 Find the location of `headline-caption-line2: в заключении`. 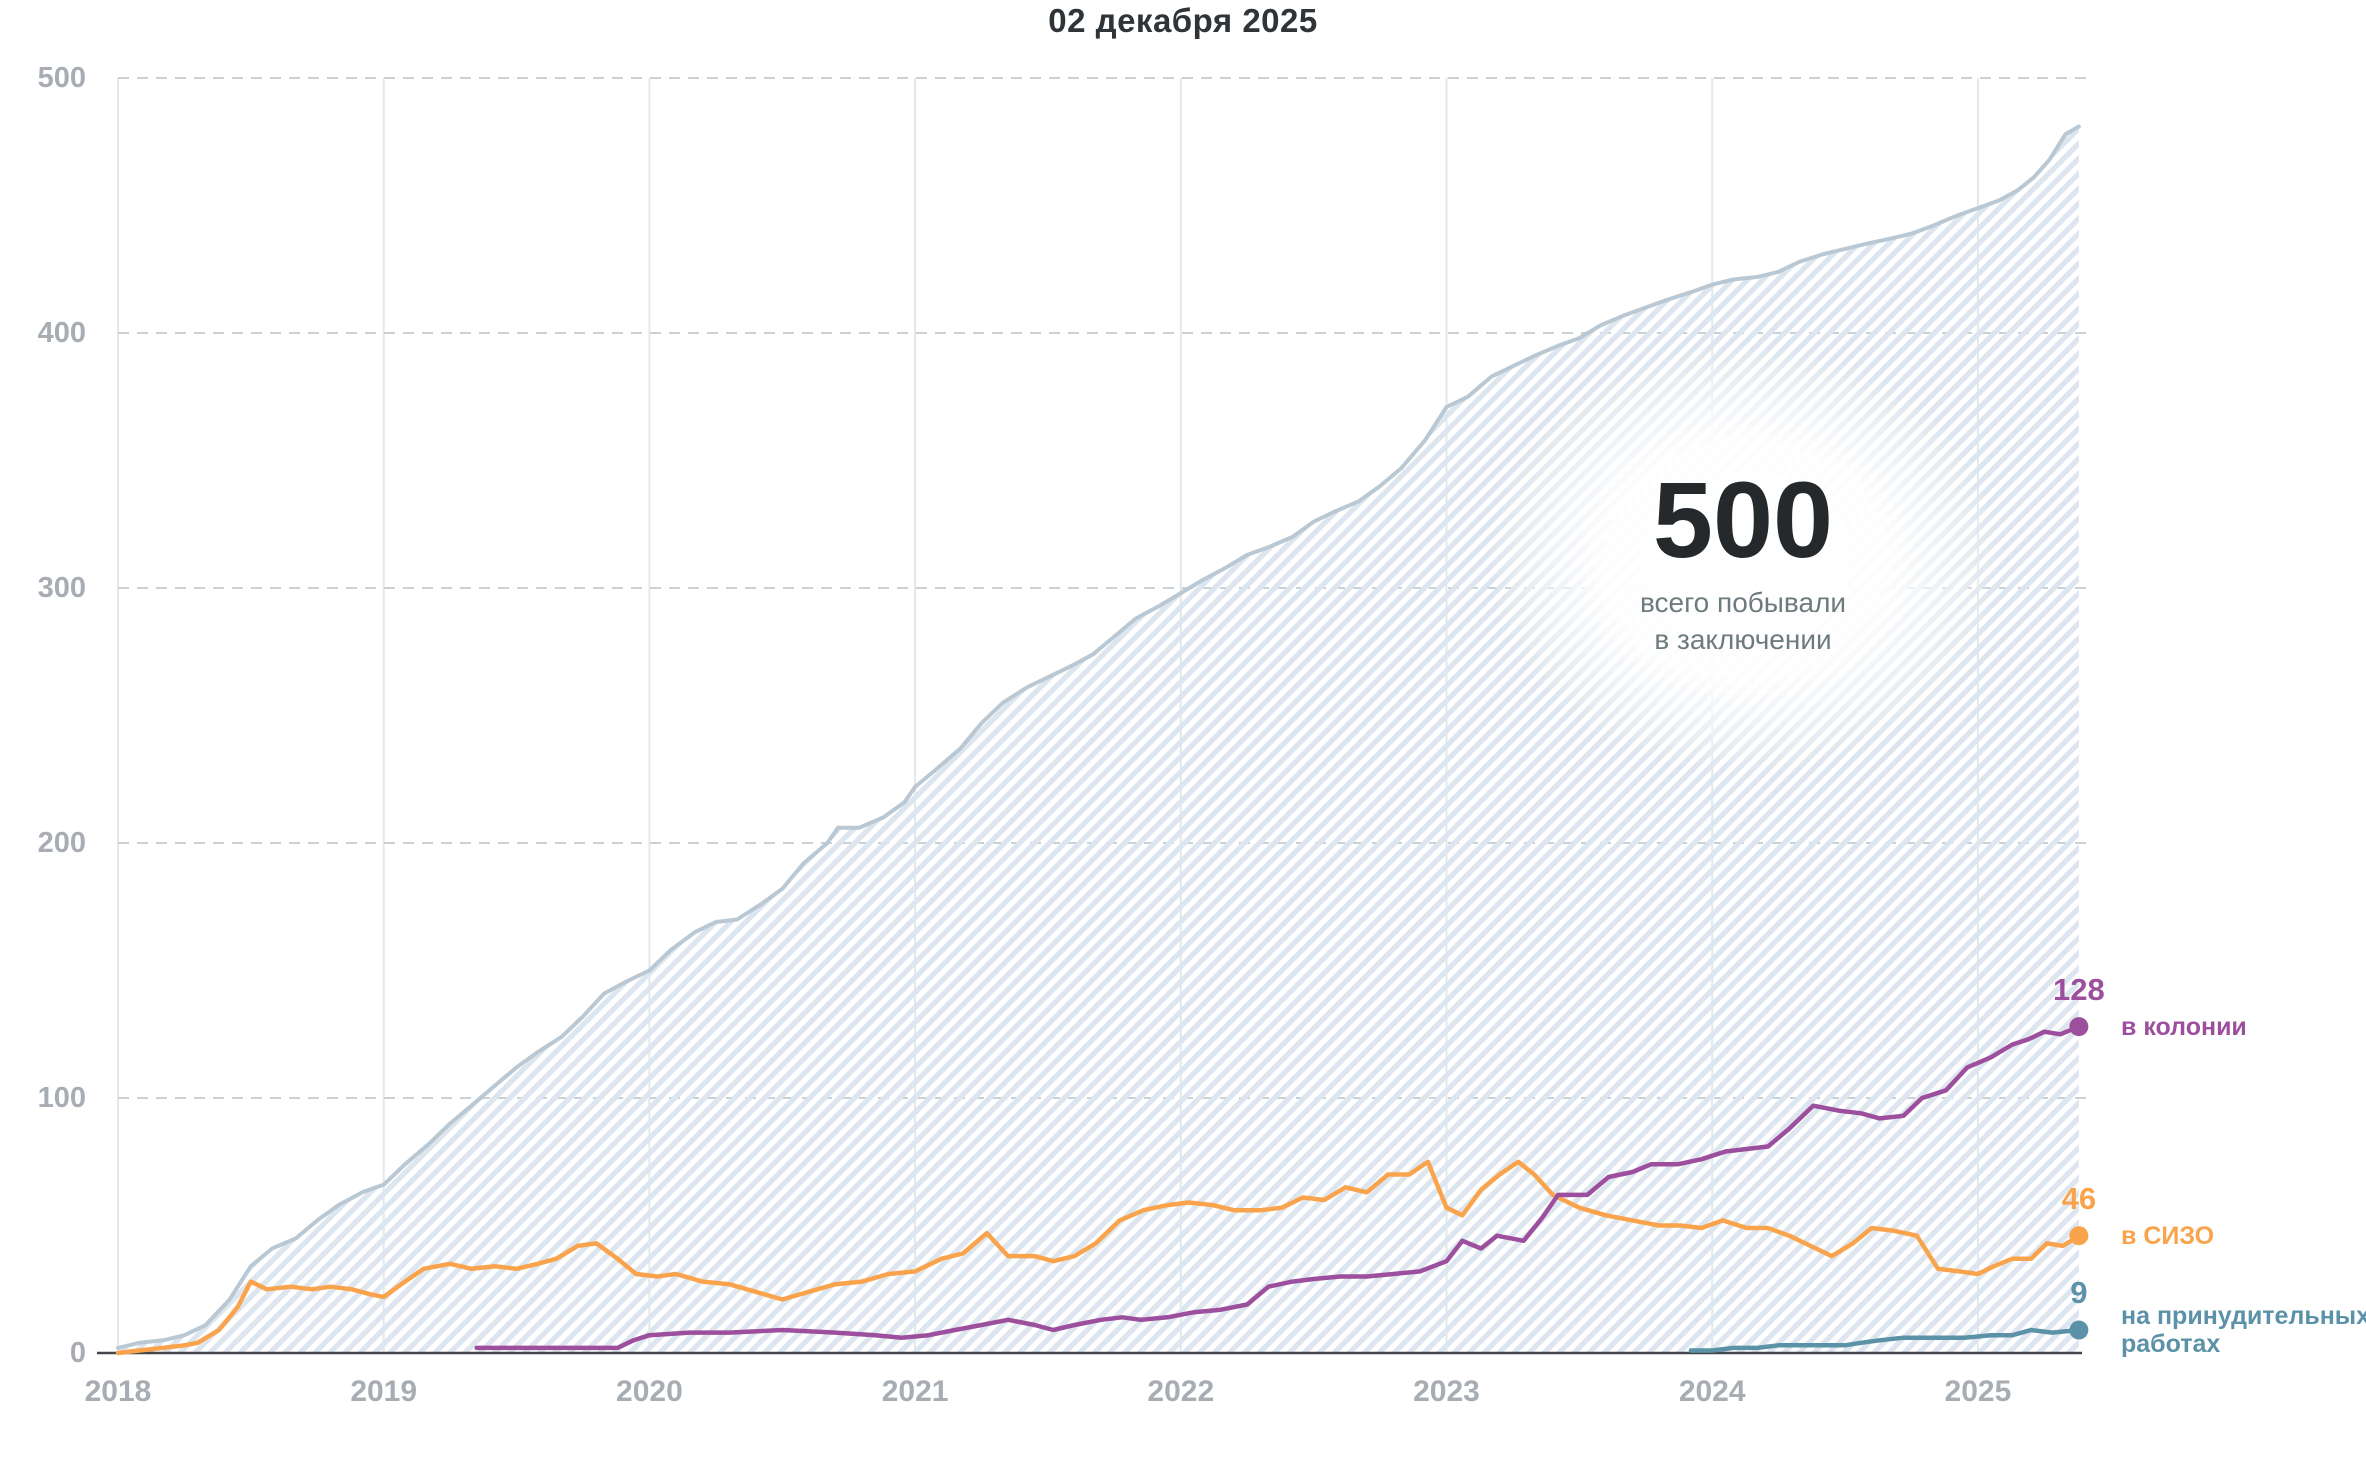

headline-caption-line2: в заключении is located at coordinates (1743, 639).